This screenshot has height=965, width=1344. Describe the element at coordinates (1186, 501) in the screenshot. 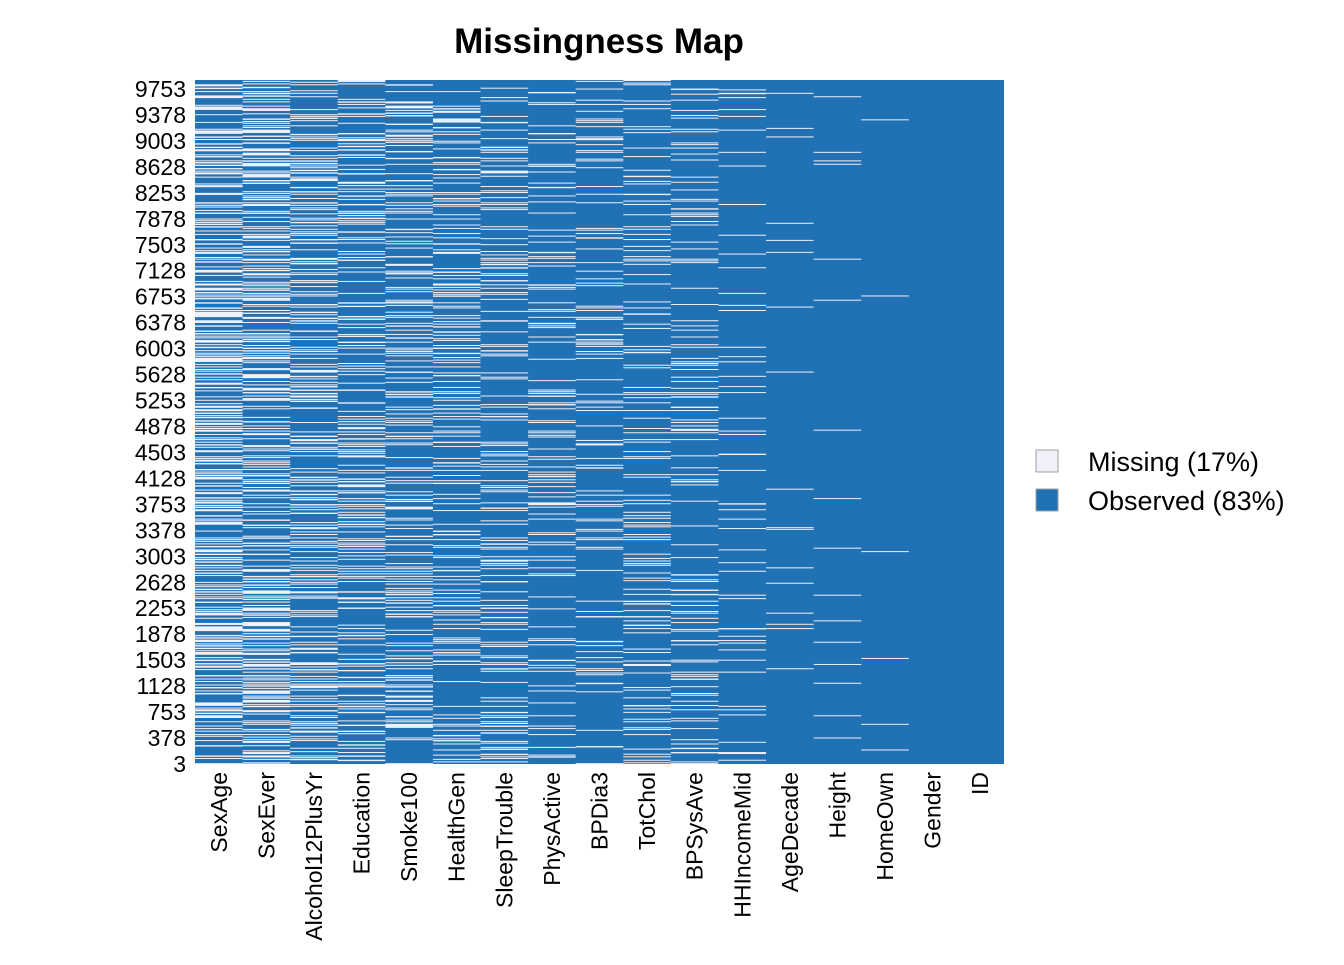

I see `legend-label: Observed (83%)` at that location.